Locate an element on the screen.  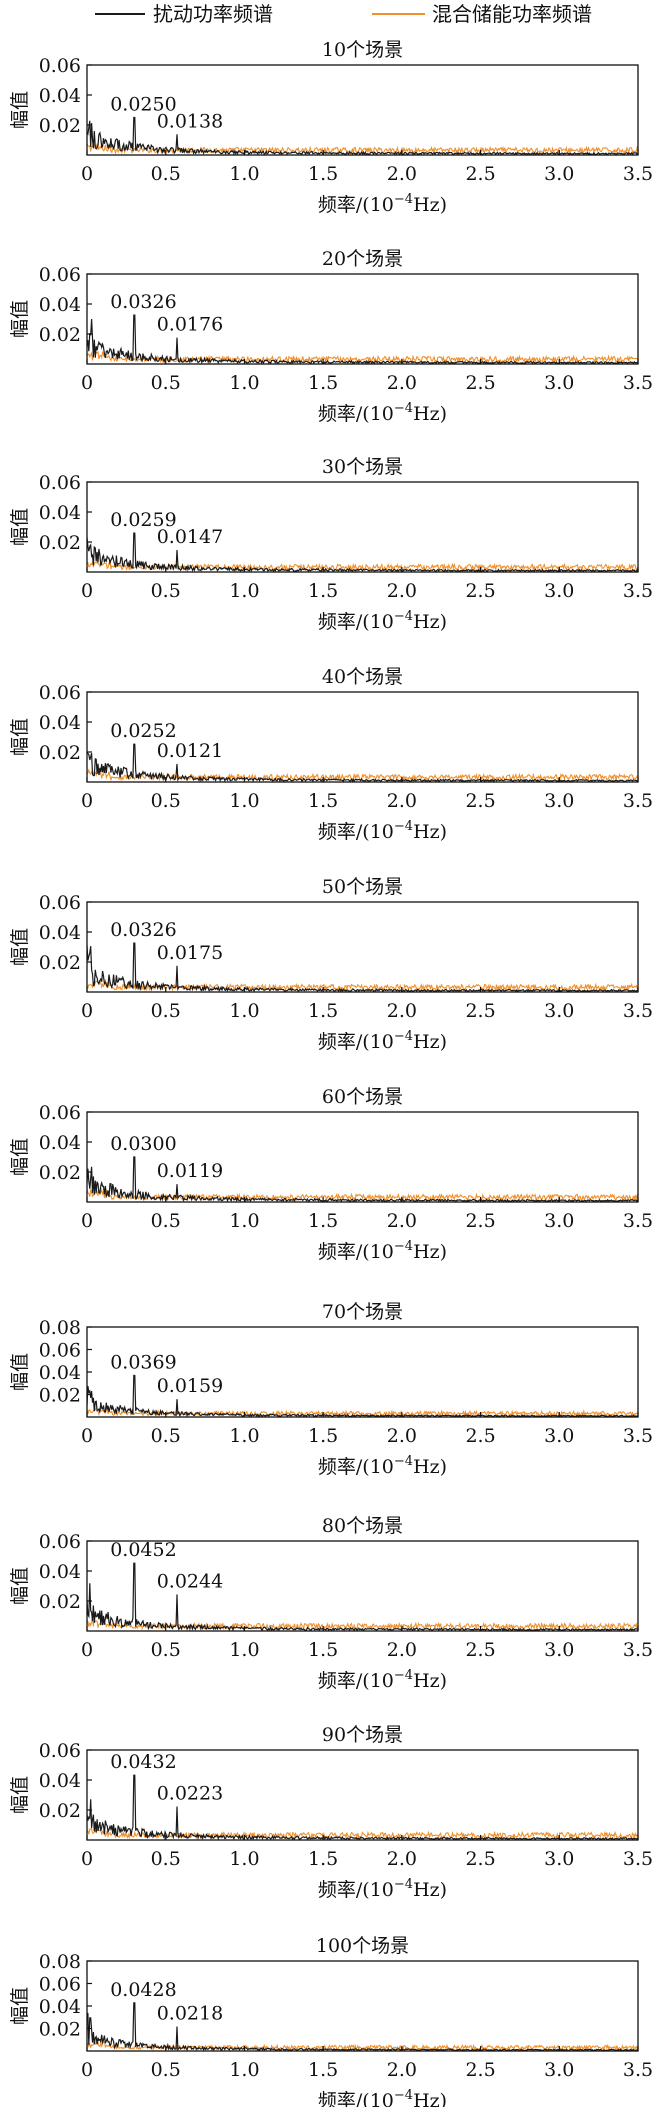
peak-annotation: 0.0369 is located at coordinates (143, 1362).